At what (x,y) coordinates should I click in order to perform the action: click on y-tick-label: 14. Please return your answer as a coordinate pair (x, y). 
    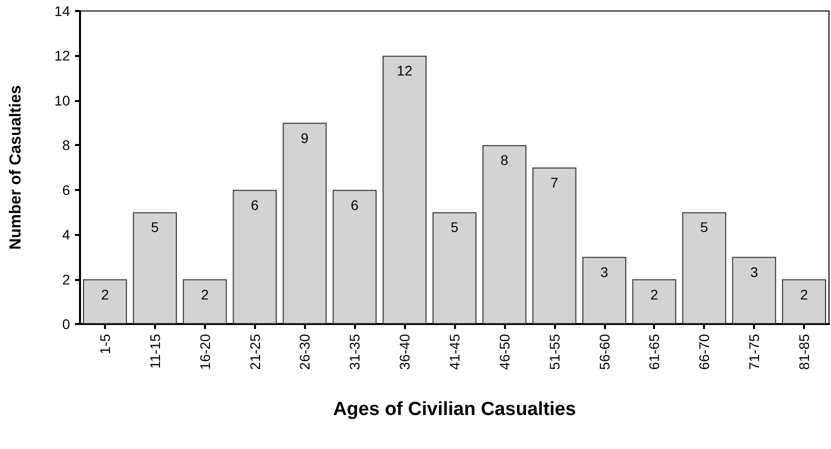
    Looking at the image, I should click on (62, 11).